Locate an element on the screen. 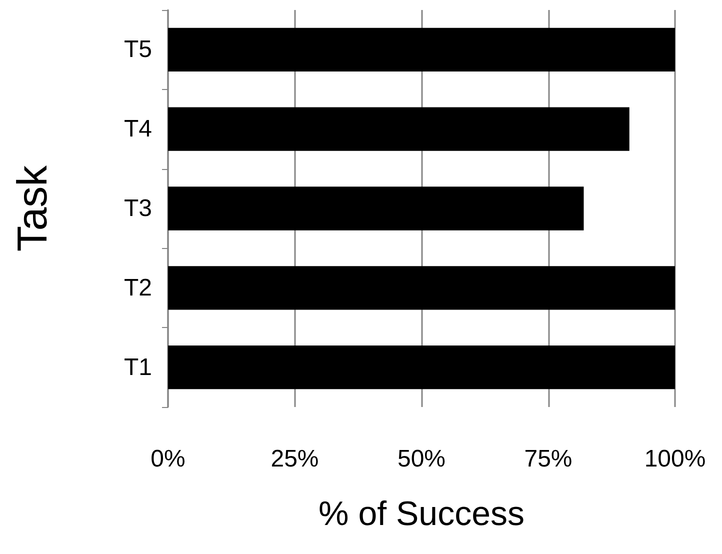 This screenshot has height=554, width=722. y-tick-label: T5 is located at coordinates (138, 50).